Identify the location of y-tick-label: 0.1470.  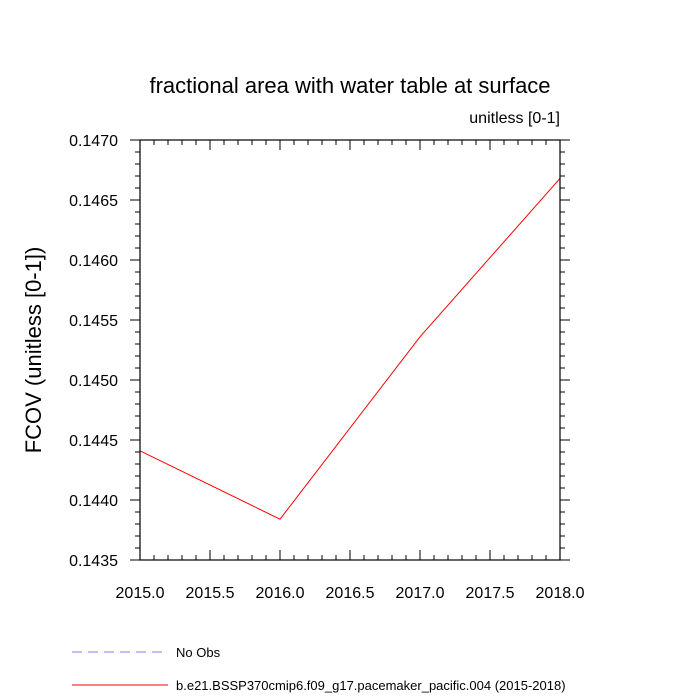
(93, 141).